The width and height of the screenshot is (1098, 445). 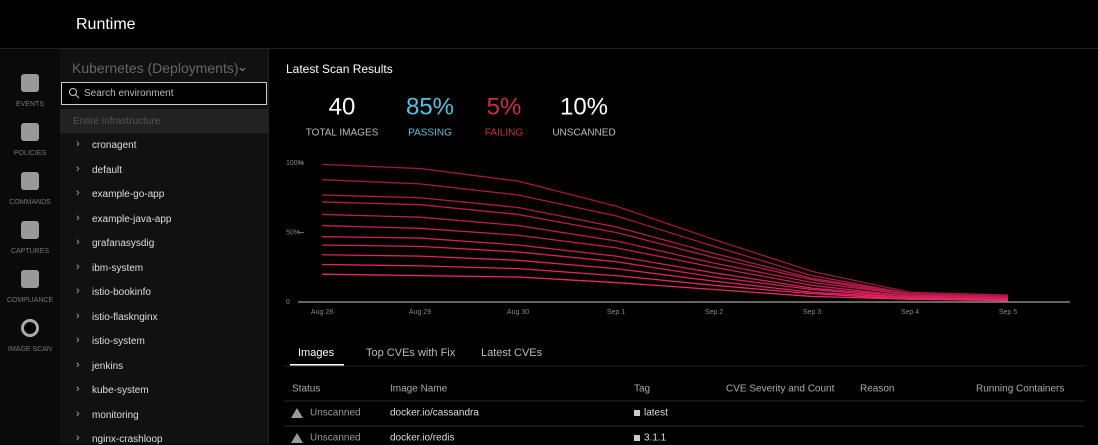 What do you see at coordinates (164, 121) in the screenshot?
I see `all-row: Entire infrastructure` at bounding box center [164, 121].